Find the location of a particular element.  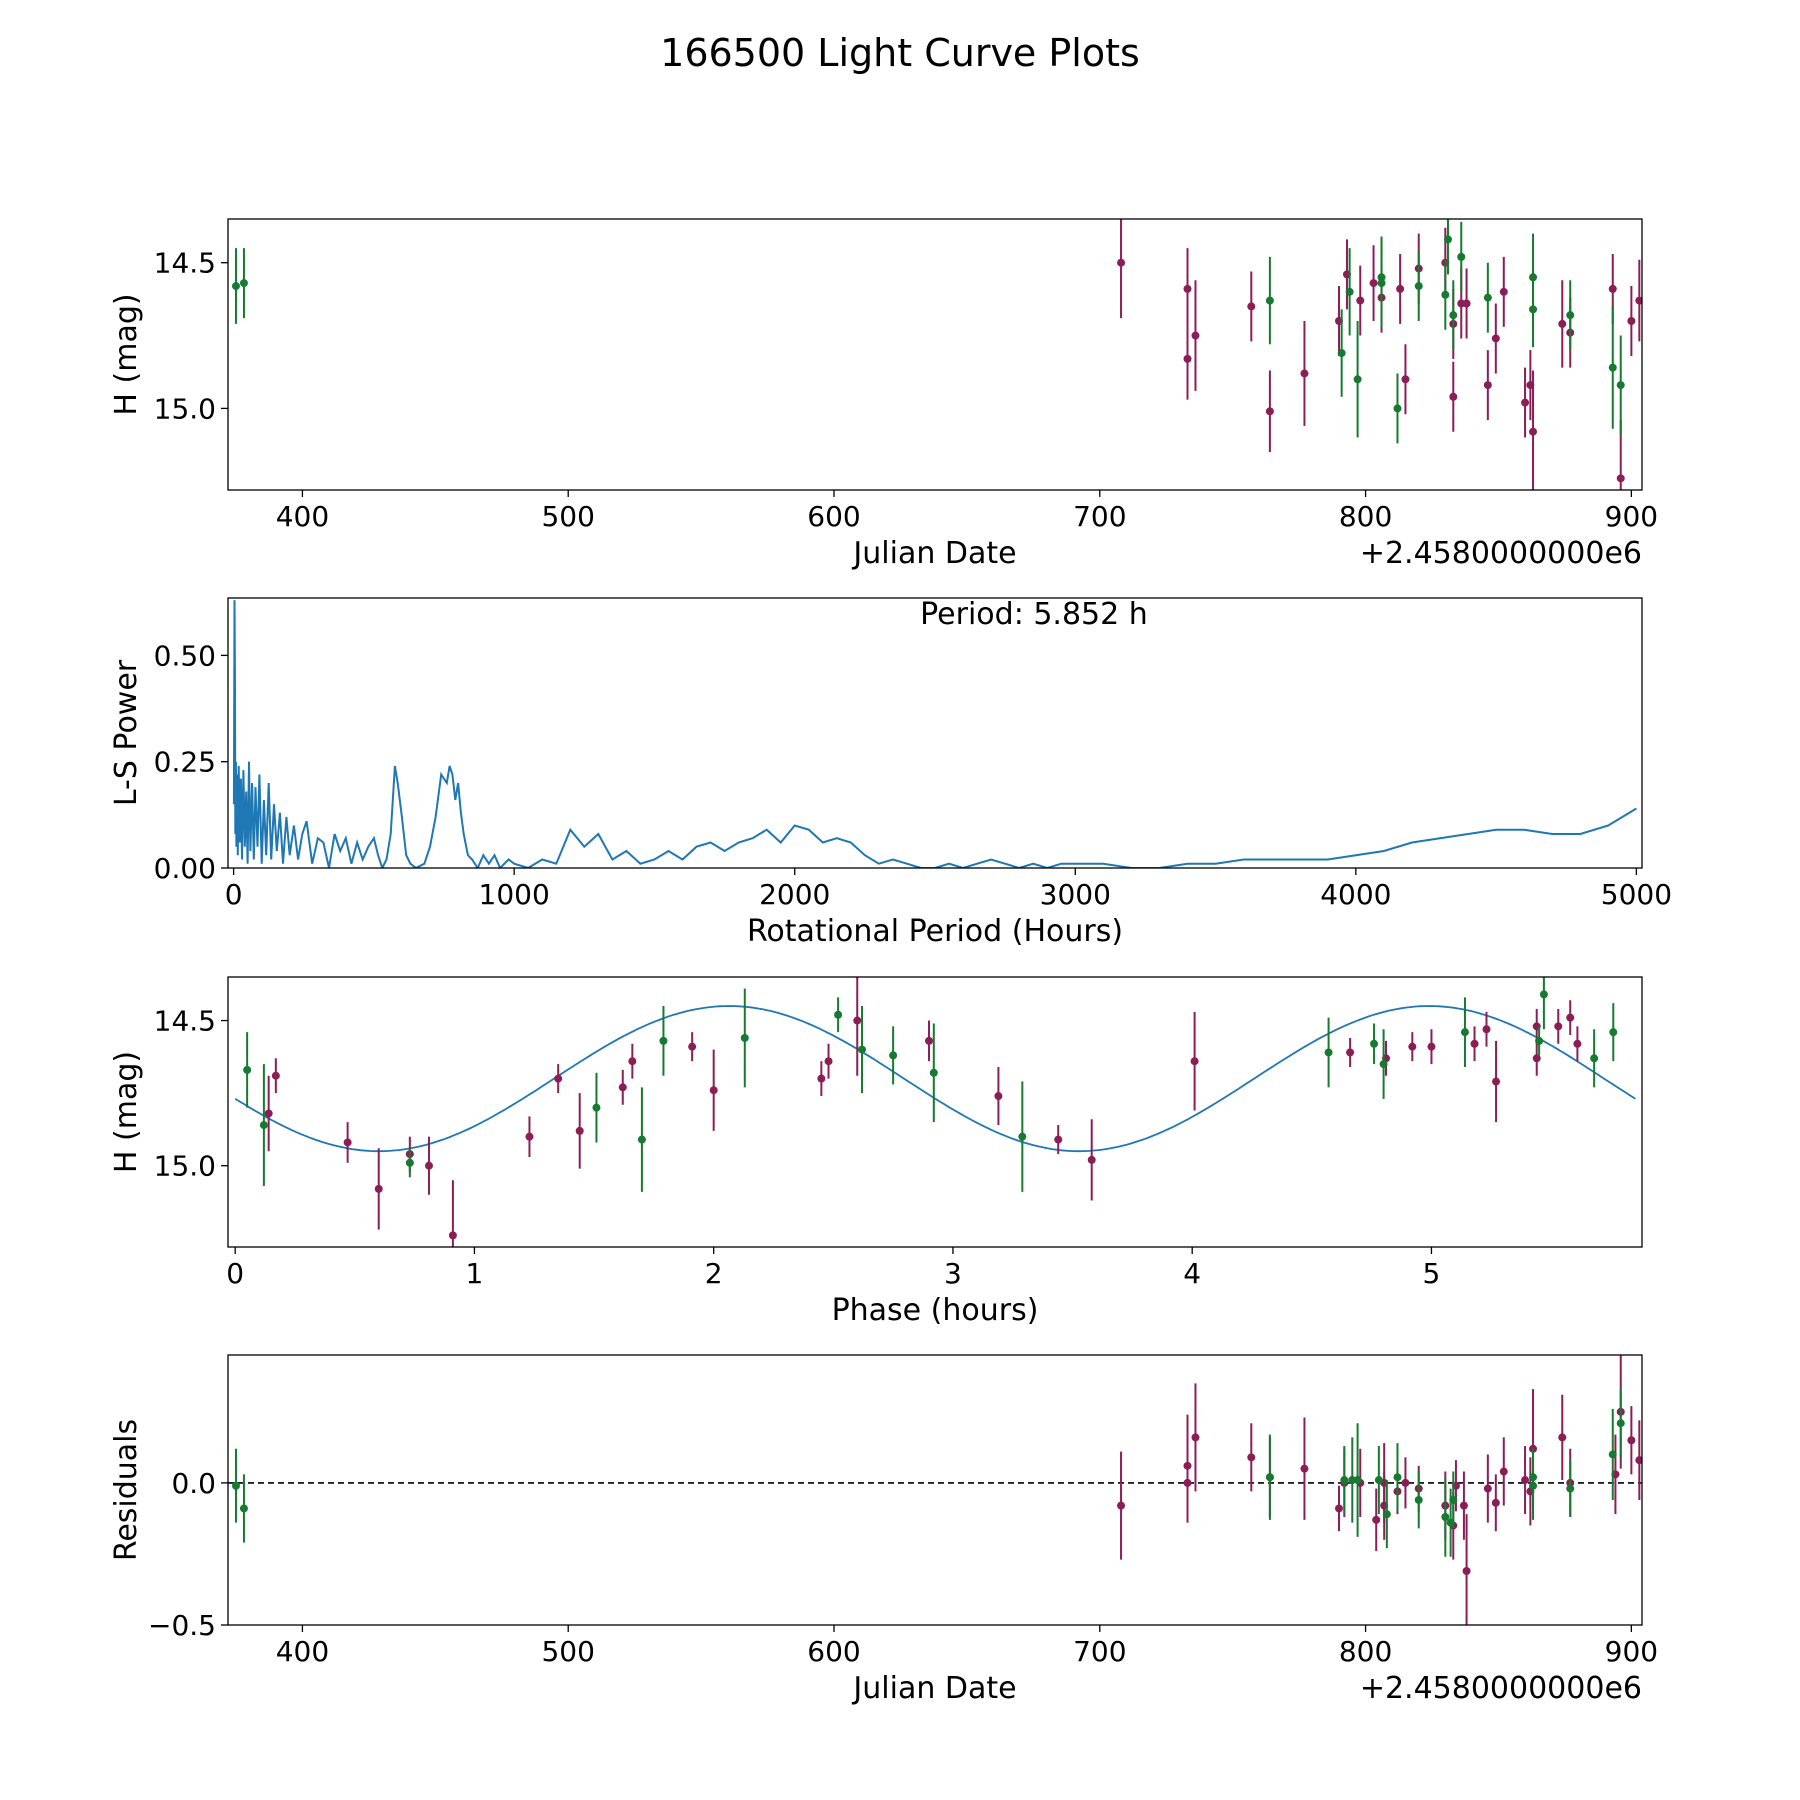

y-tick-label: 0.50 is located at coordinates (185, 655).